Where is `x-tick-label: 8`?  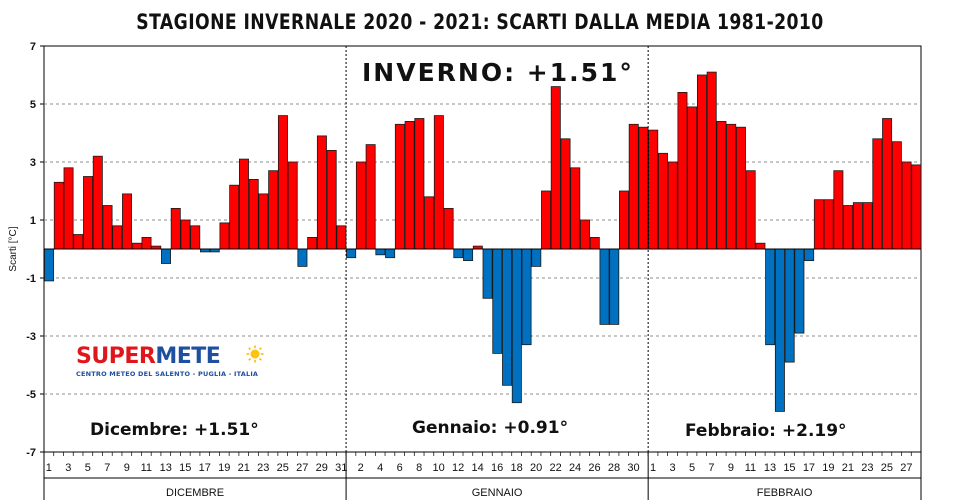
x-tick-label: 8 is located at coordinates (419, 468).